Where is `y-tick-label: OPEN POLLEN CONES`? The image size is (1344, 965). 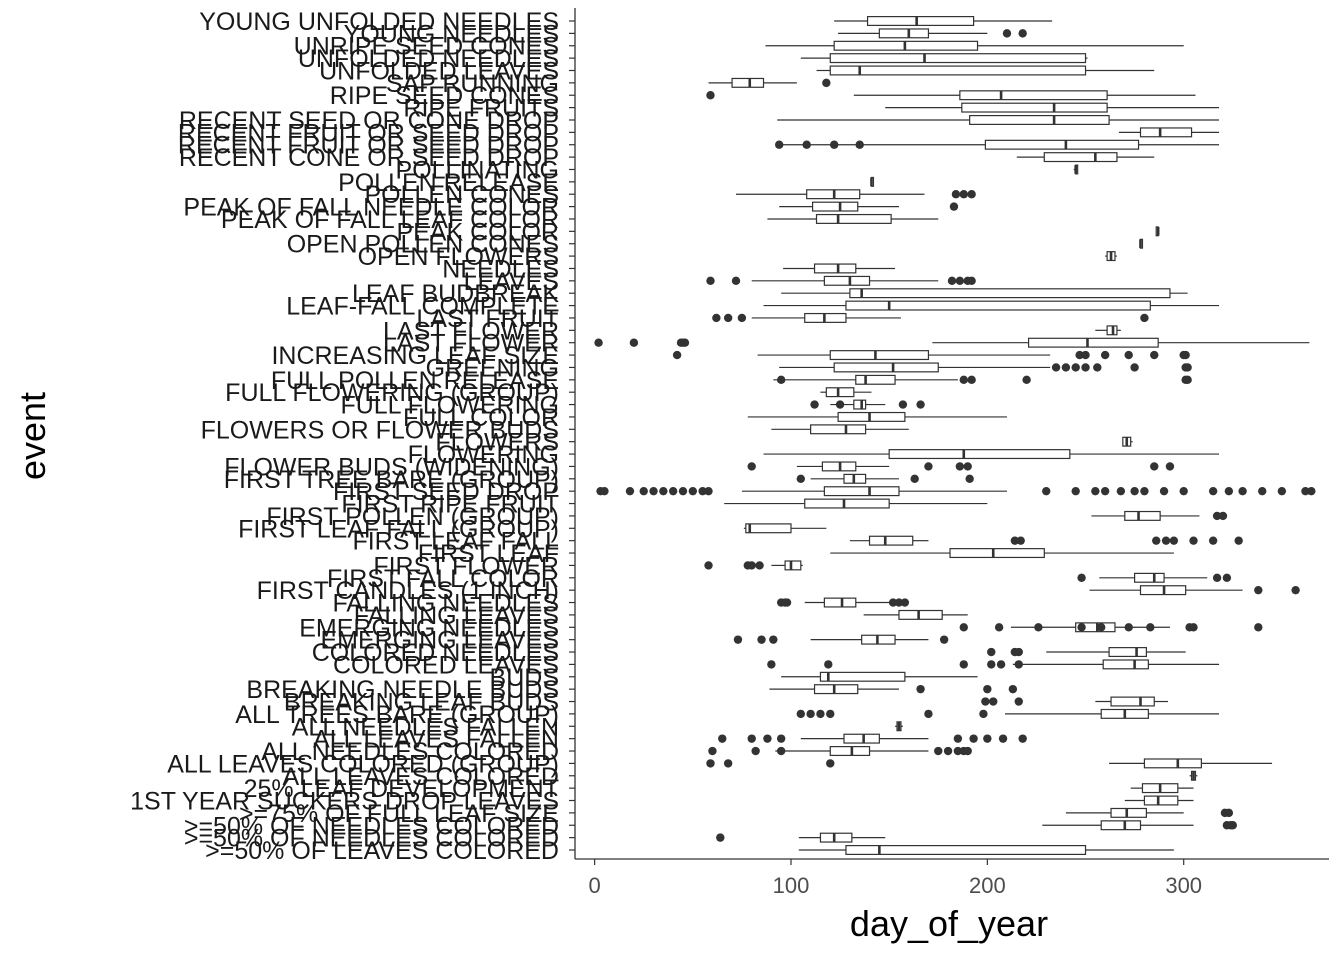
y-tick-label: OPEN POLLEN CONES is located at coordinates (423, 245).